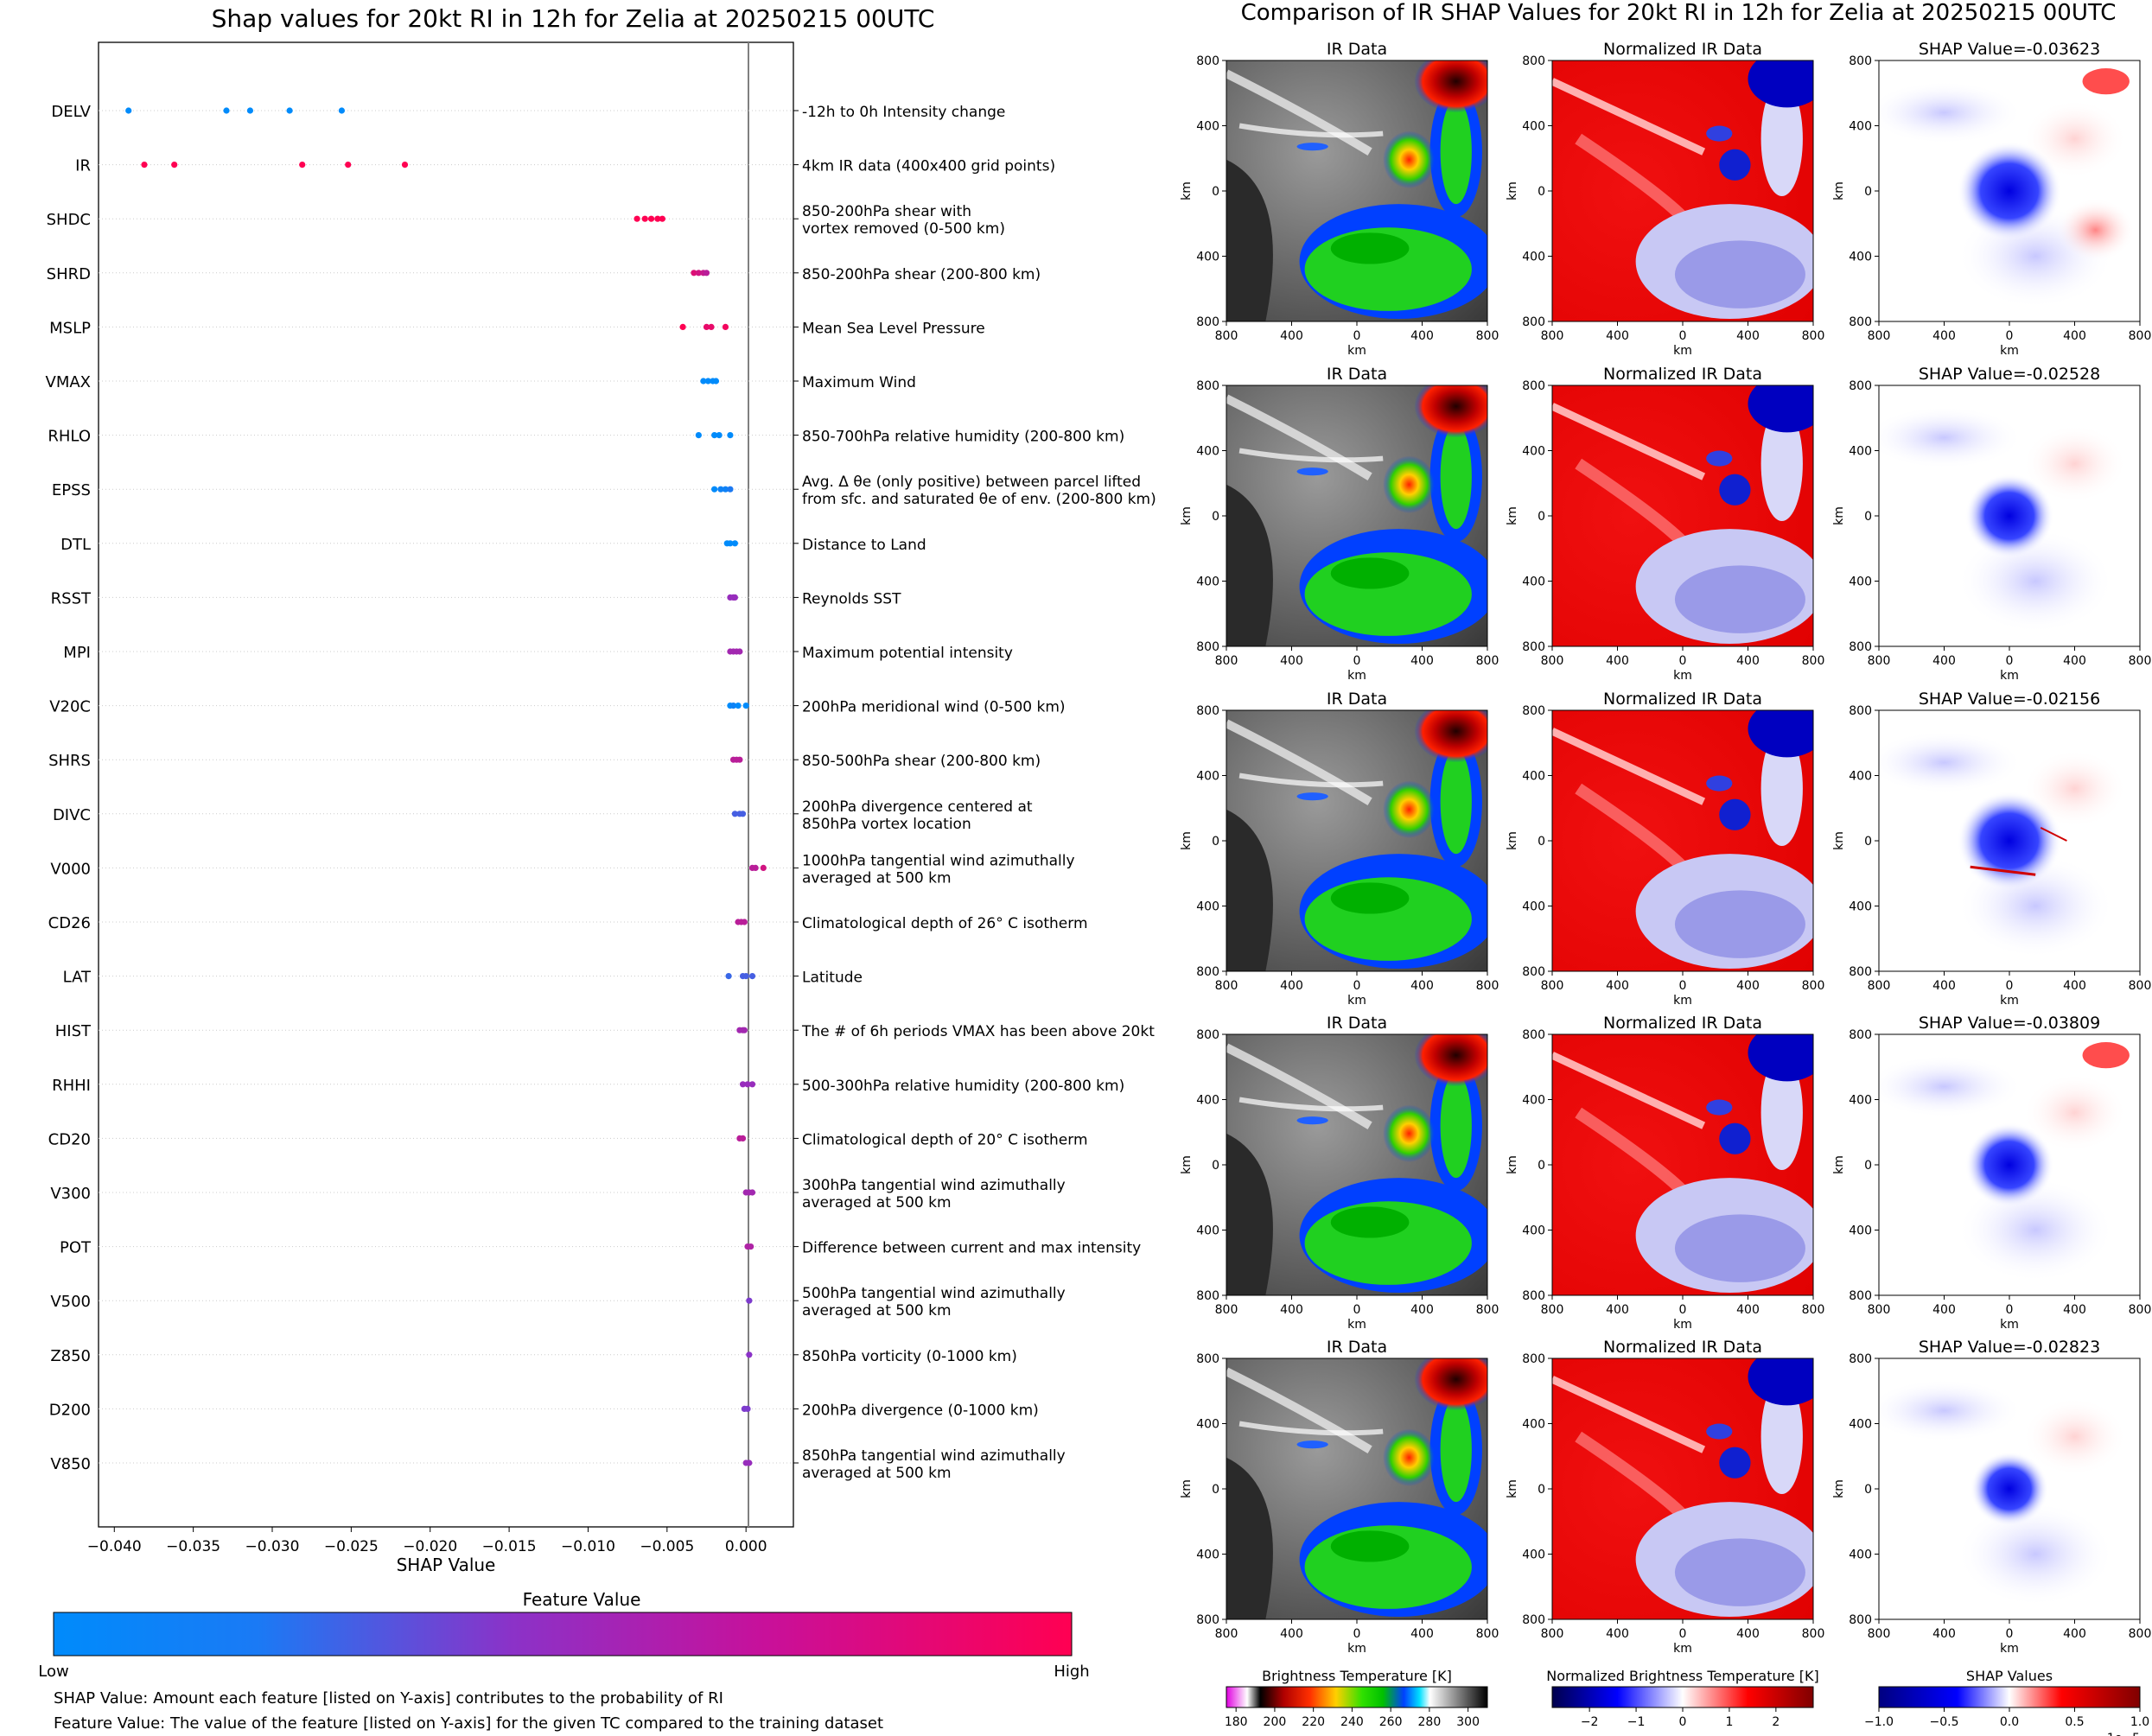 This screenshot has height=1736, width=2152. Describe the element at coordinates (70, 1194) in the screenshot. I see `feature-name-label: V300` at that location.